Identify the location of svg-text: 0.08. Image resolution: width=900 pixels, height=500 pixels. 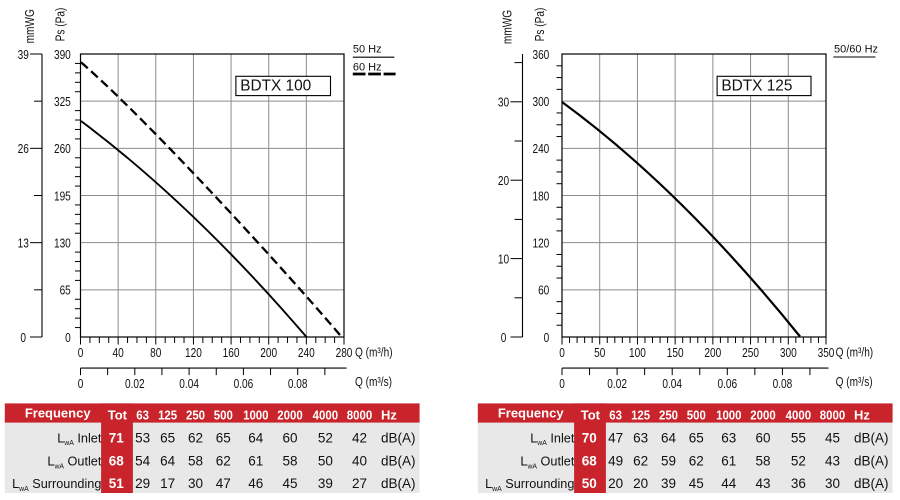
(298, 384).